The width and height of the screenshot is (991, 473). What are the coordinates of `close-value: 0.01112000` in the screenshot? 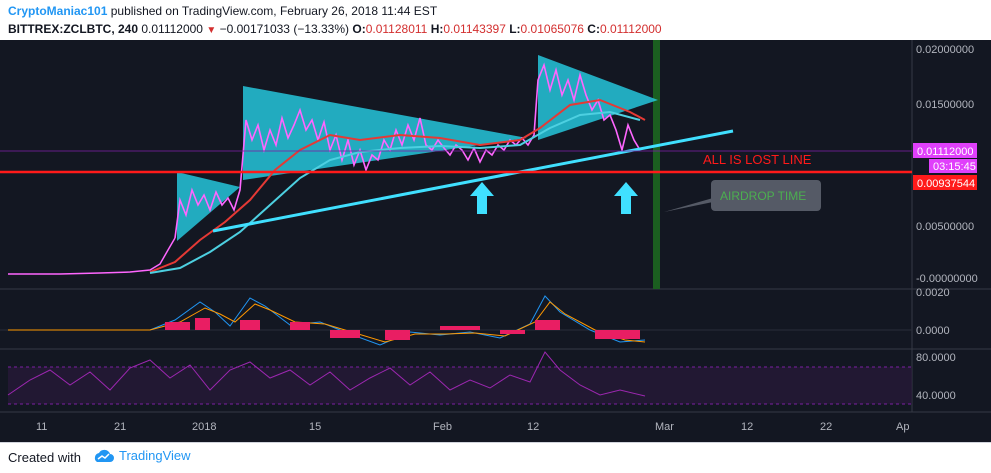 It's located at (630, 29).